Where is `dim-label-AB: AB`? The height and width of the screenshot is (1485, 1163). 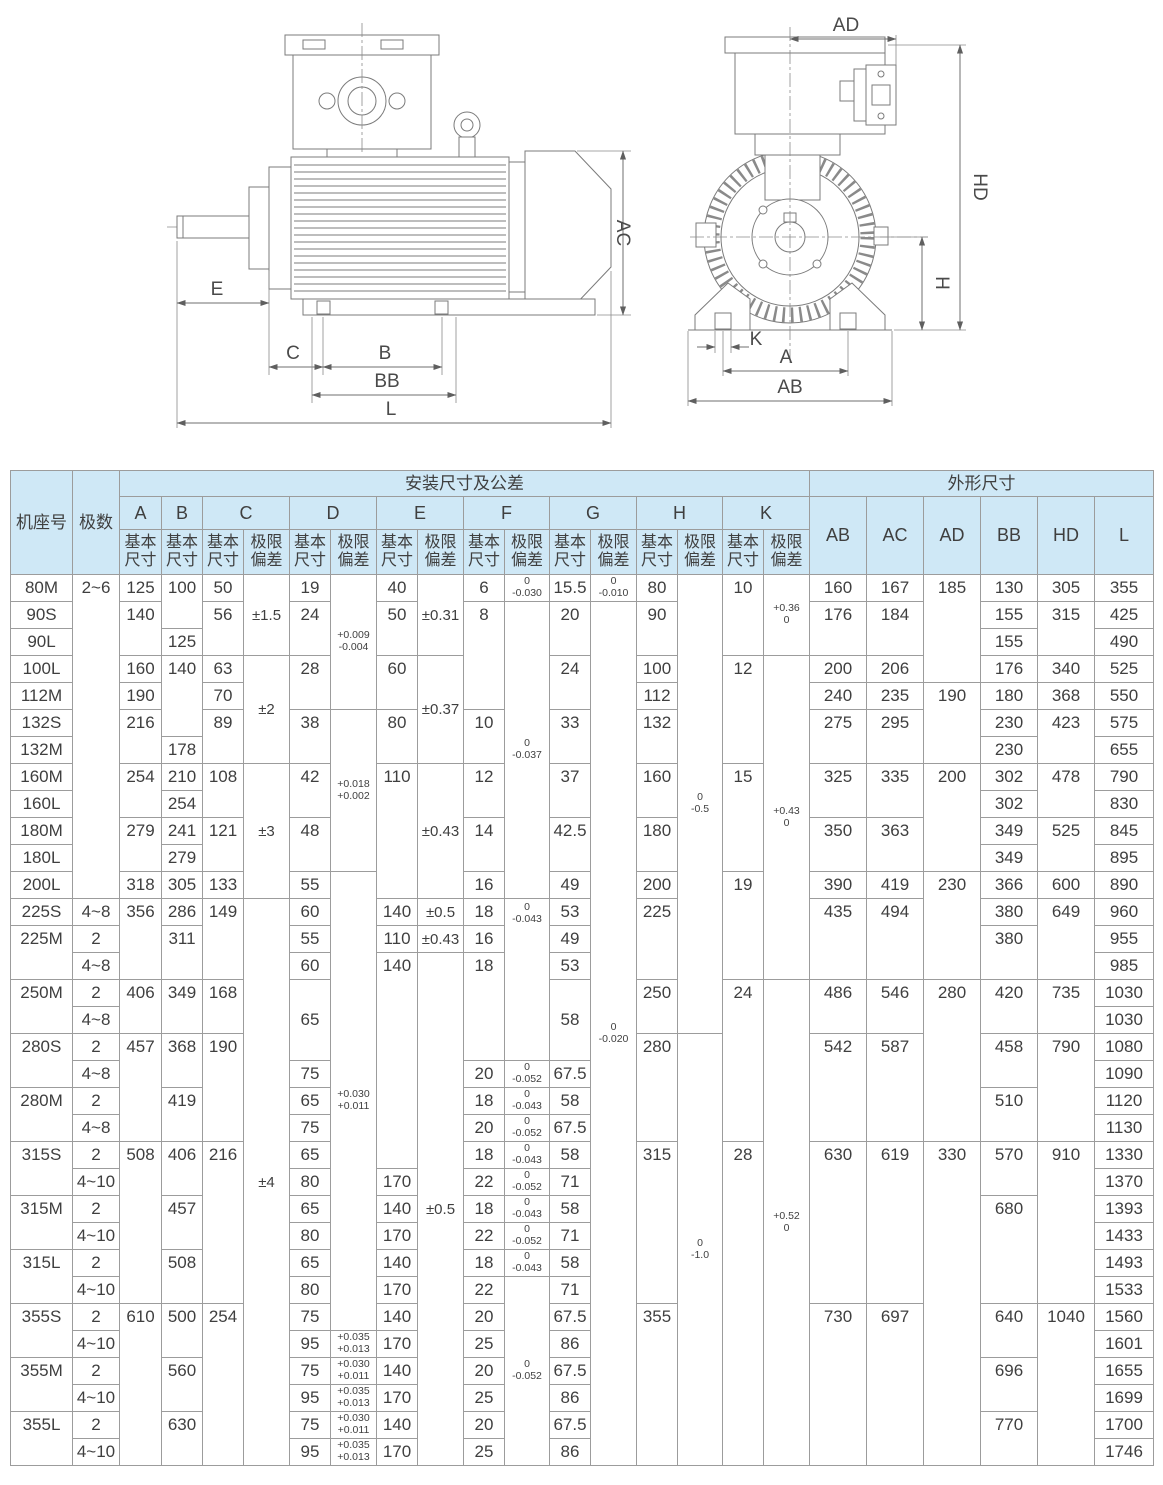
dim-label-AB: AB is located at coordinates (789, 387).